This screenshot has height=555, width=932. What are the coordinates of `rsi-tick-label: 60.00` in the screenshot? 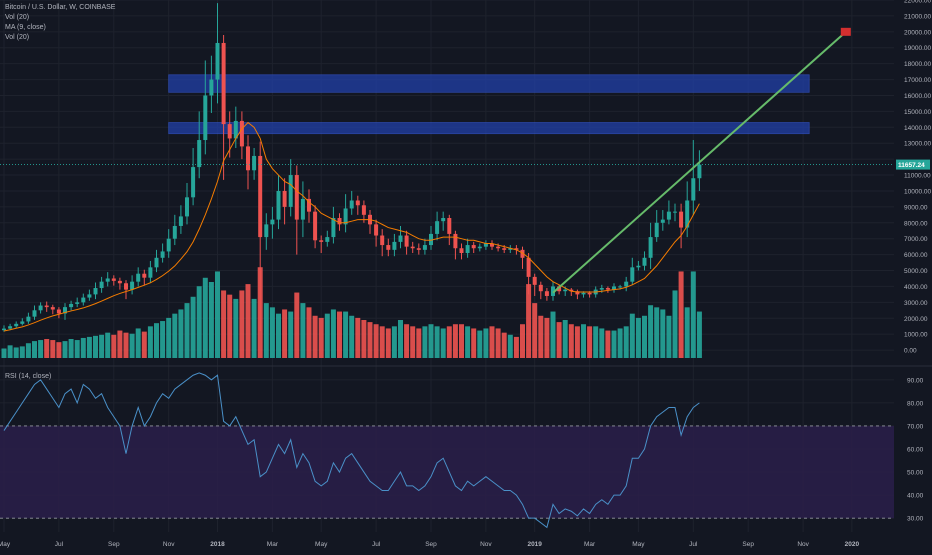 It's located at (915, 450).